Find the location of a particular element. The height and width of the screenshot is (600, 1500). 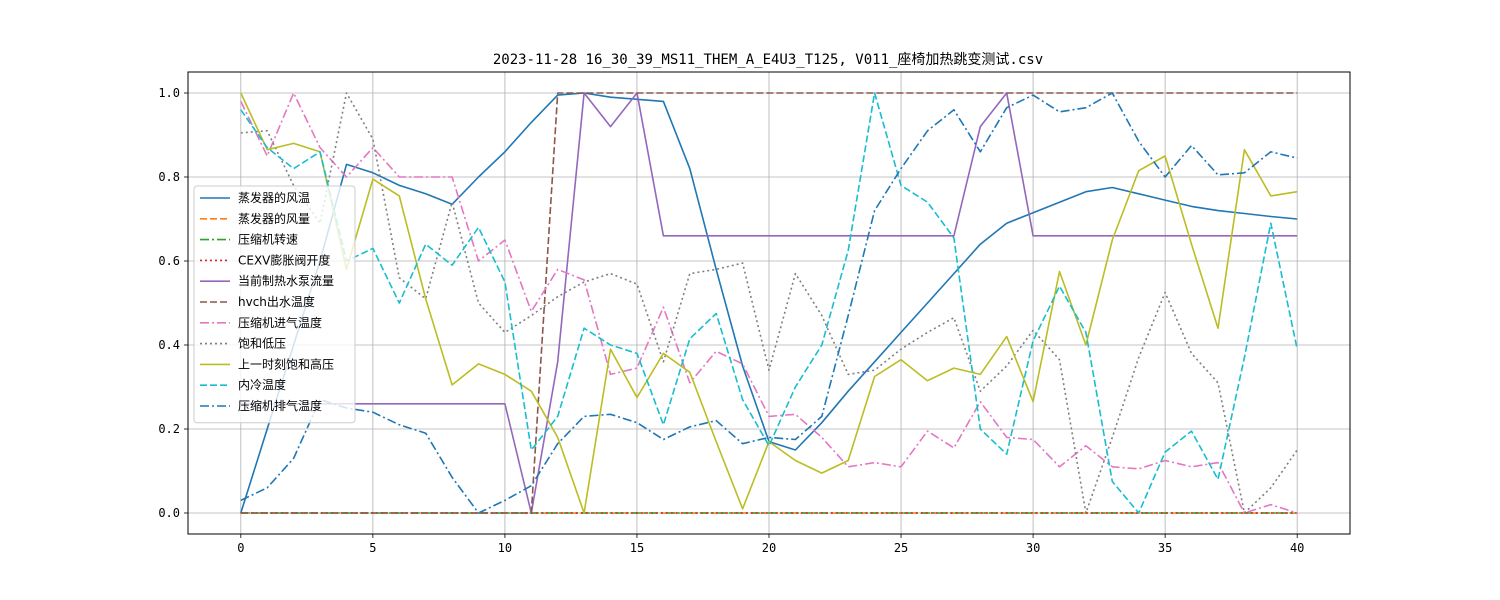

y-tick-label: 0.4 is located at coordinates (169, 345).